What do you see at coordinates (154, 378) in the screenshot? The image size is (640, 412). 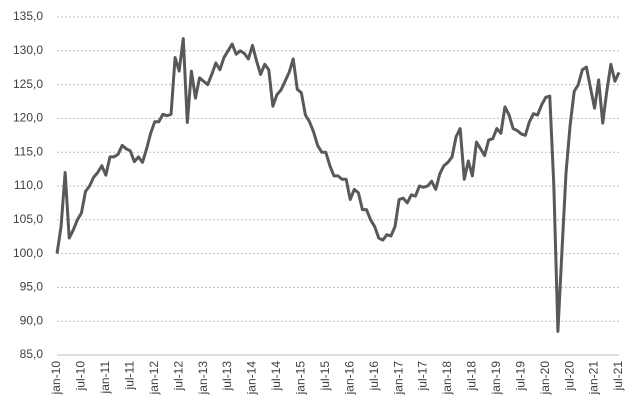 I see `x-tick-label: jan-12` at bounding box center [154, 378].